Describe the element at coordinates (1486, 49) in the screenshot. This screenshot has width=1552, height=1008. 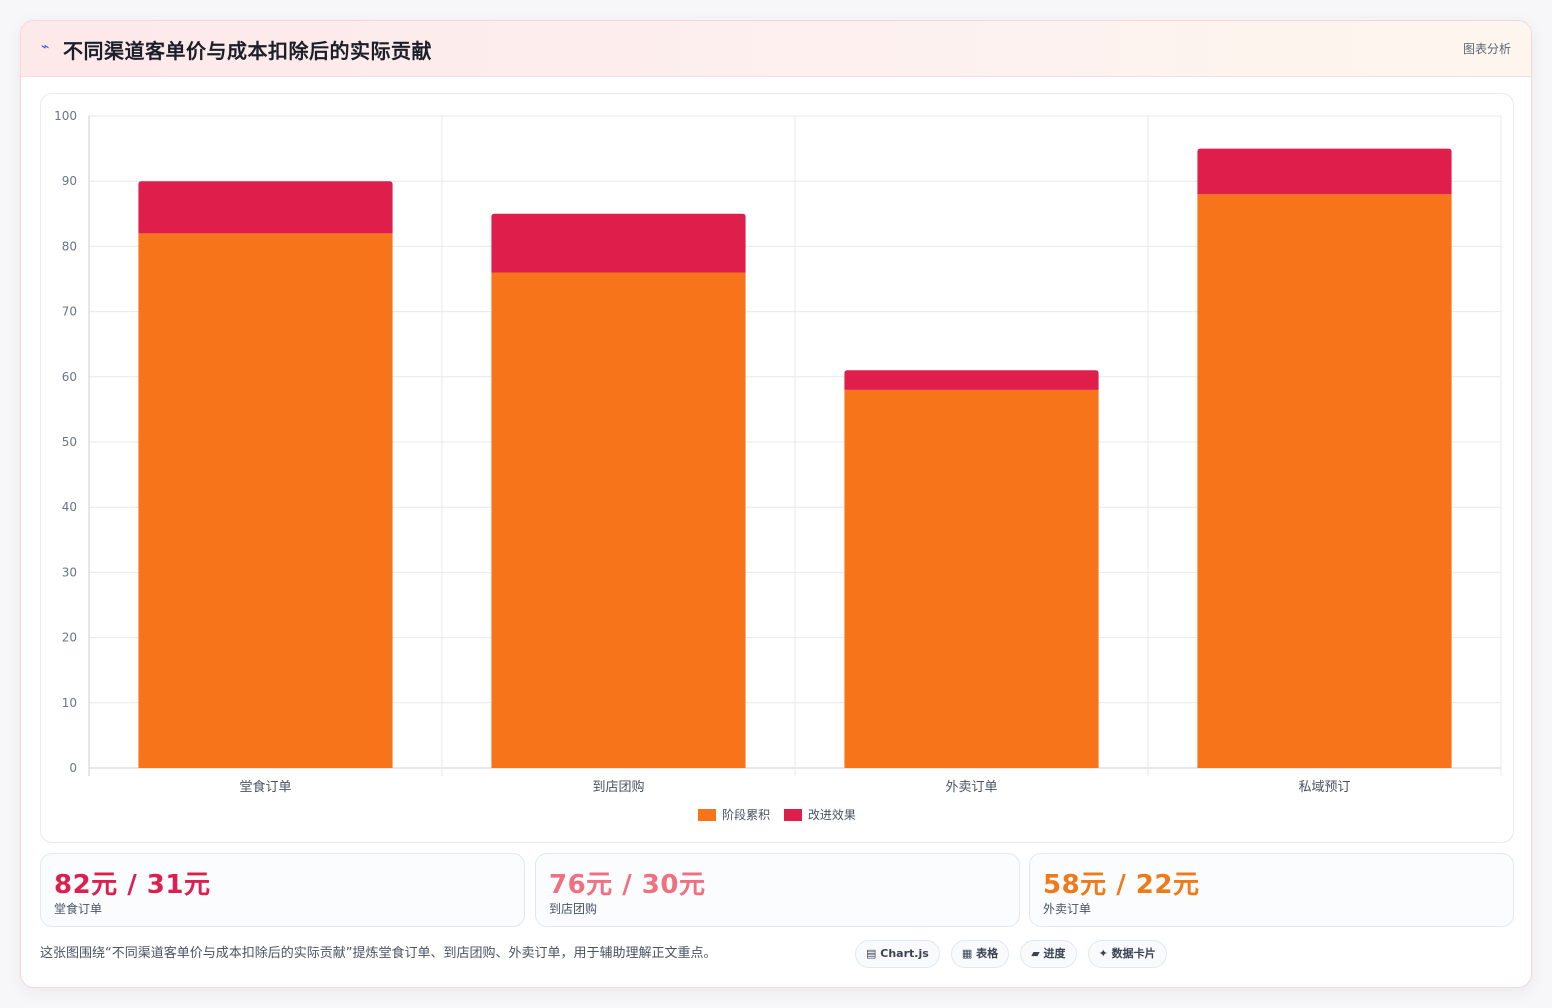
I see `chart-analysis-tag: 图表分析` at that location.